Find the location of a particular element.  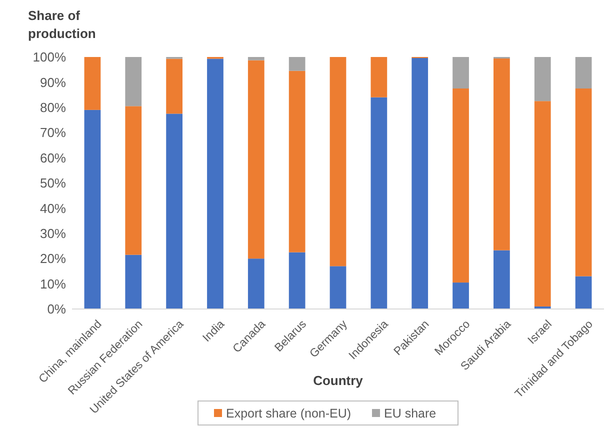

y-tick-label: 40% is located at coordinates (53, 208).